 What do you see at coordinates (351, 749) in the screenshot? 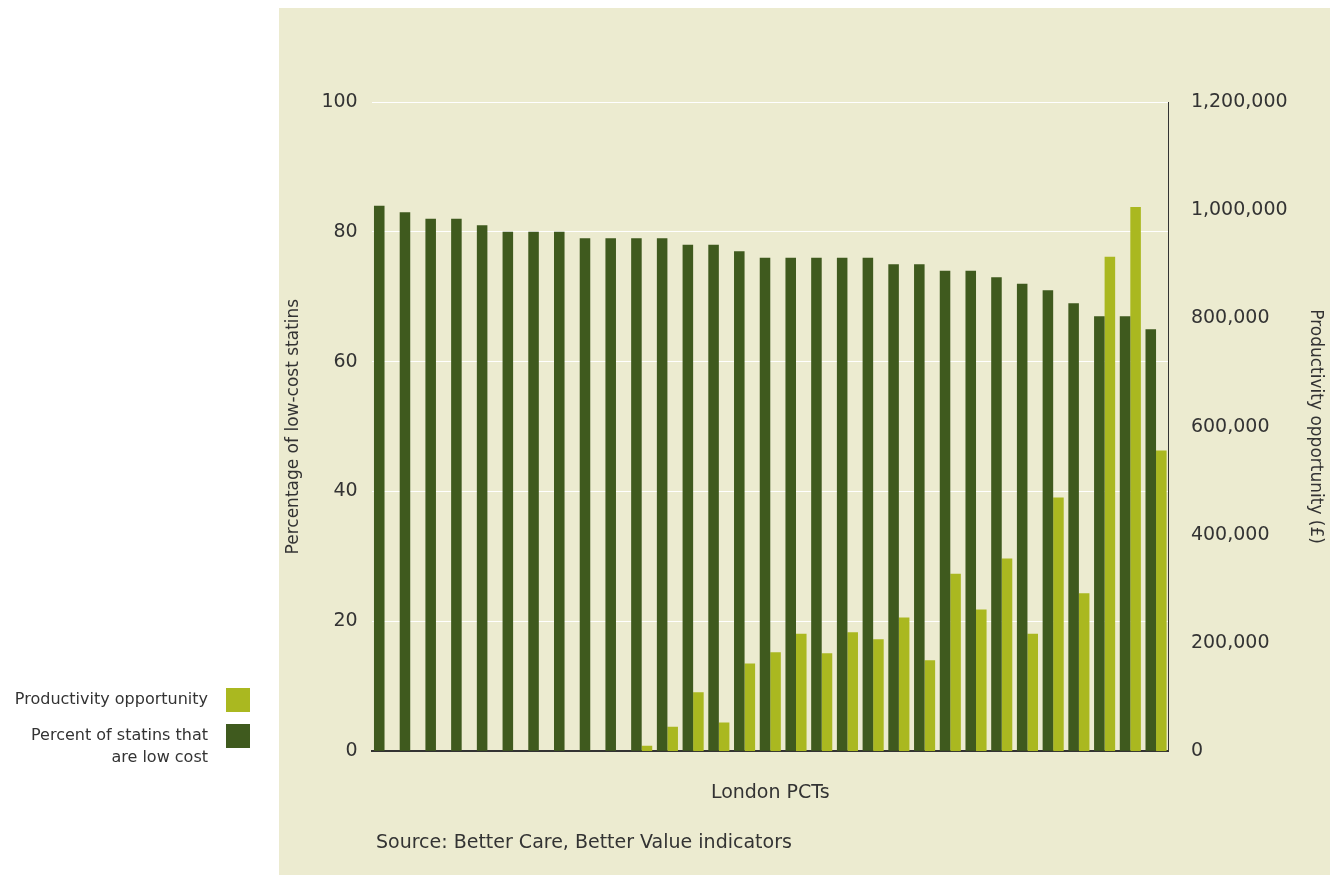
I see `y-tick-label: 0` at bounding box center [351, 749].